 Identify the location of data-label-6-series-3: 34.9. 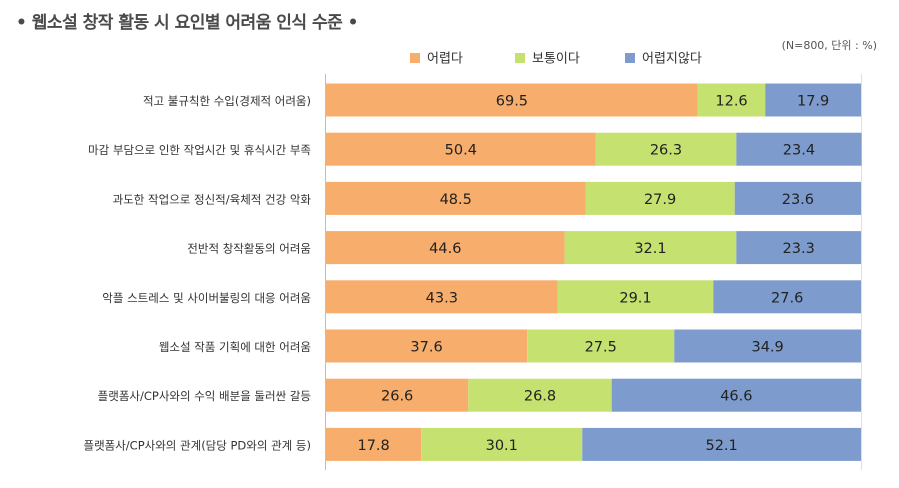
(767, 348).